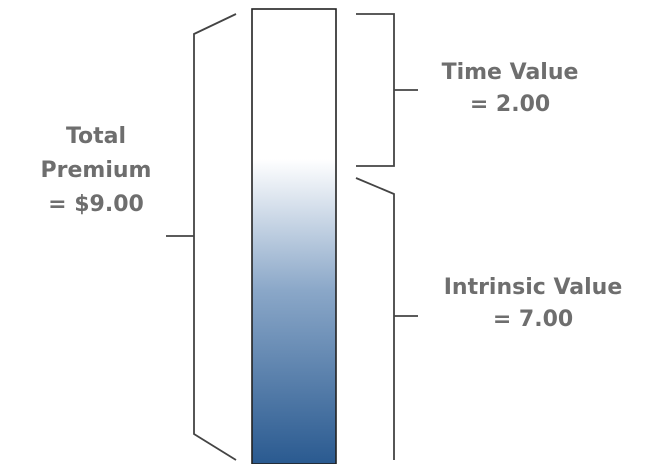  Describe the element at coordinates (510, 104) in the screenshot. I see `time-value-line-2: = 2.00` at that location.